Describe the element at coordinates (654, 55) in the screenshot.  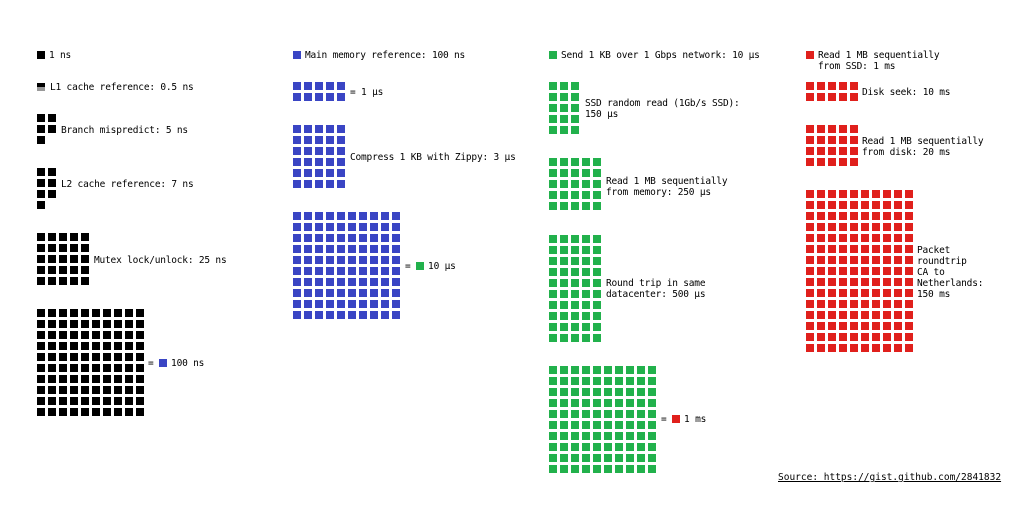
I see `legend-10us: Send 1 KB over 1 Gbps network: 10 µs` at that location.